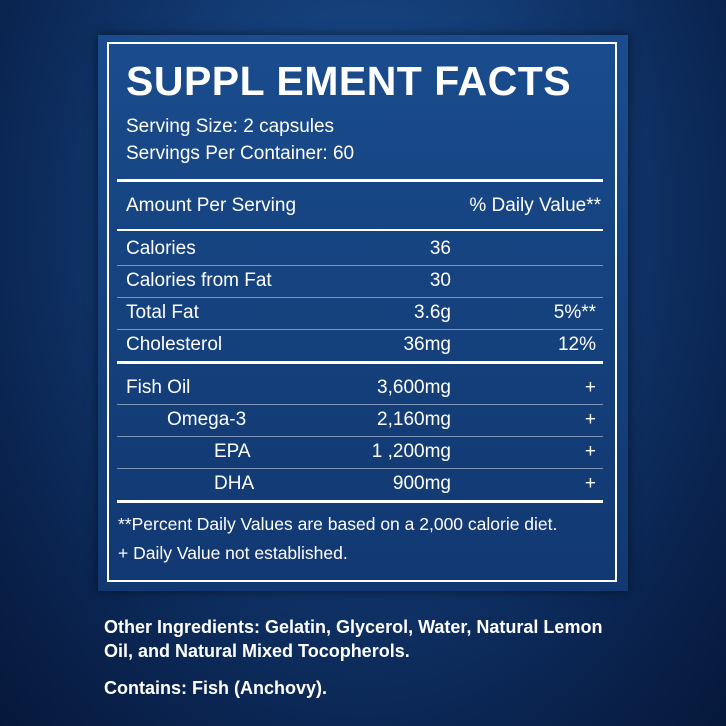 The height and width of the screenshot is (726, 726). What do you see at coordinates (414, 387) in the screenshot?
I see `amount: 3,600mg` at bounding box center [414, 387].